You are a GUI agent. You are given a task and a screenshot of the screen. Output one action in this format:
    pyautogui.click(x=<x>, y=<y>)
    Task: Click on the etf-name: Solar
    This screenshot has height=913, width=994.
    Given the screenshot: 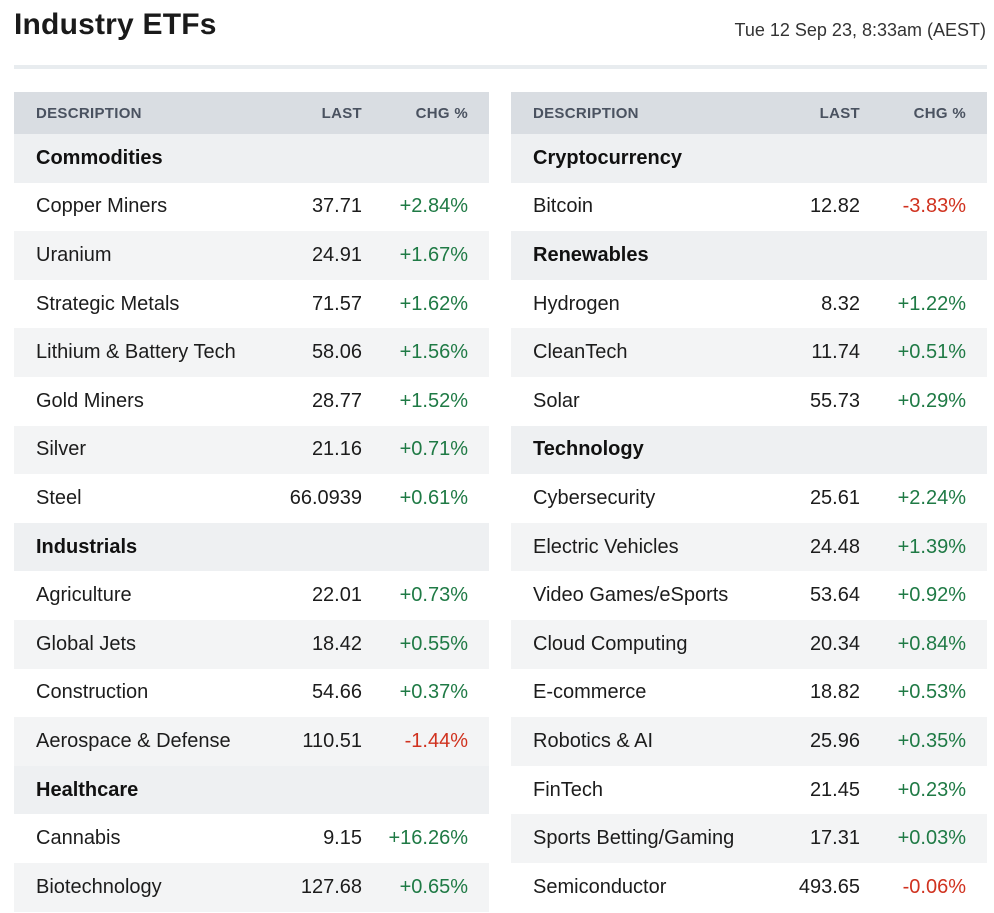 What is the action you would take?
    pyautogui.click(x=556, y=400)
    